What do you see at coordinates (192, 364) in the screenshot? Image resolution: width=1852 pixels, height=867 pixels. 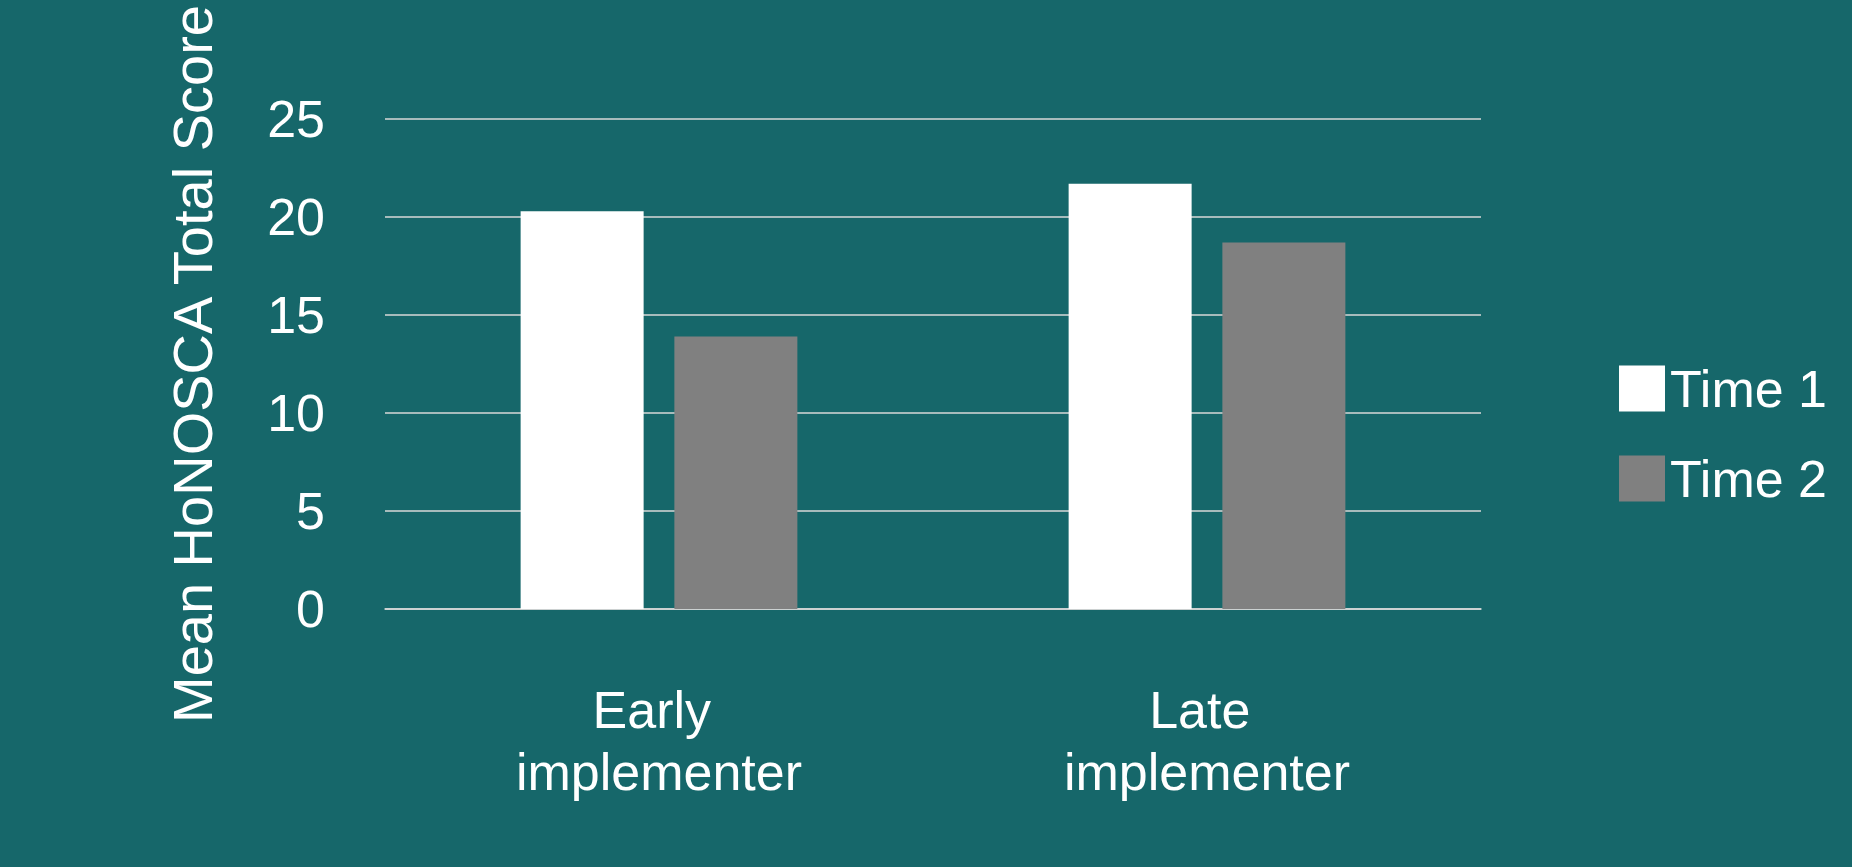 I see `y-axis-title: Mean HoNOSCA Total Score` at bounding box center [192, 364].